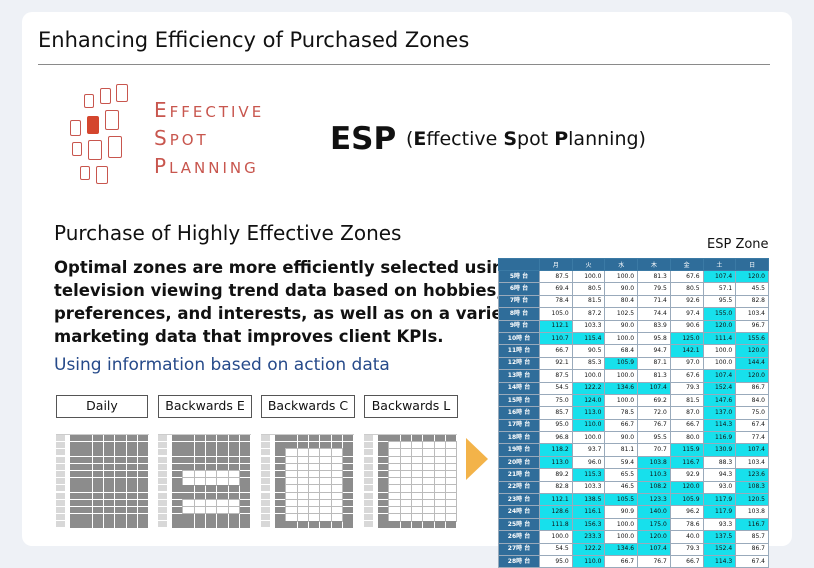  Describe the element at coordinates (519, 264) in the screenshot. I see `column-header` at that location.